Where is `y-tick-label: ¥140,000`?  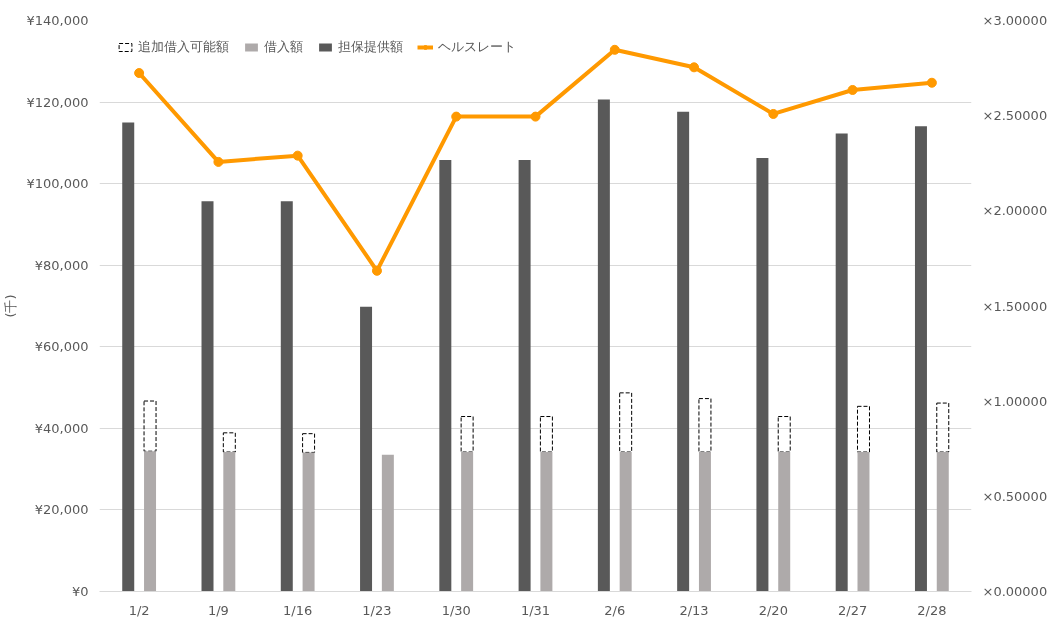
y-tick-label: ¥140,000 is located at coordinates (57, 20).